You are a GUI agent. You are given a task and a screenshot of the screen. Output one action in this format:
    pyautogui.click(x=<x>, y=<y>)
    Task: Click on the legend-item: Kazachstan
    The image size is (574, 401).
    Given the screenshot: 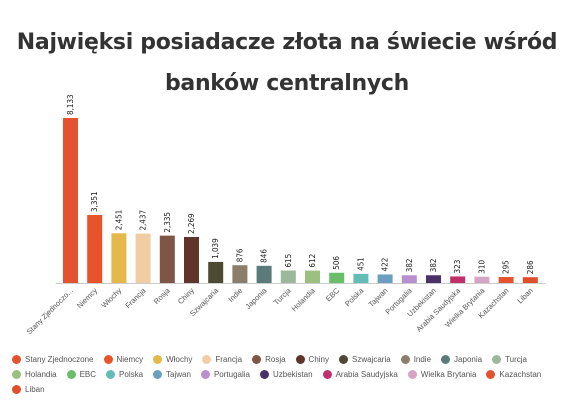 What is the action you would take?
    pyautogui.click(x=513, y=374)
    